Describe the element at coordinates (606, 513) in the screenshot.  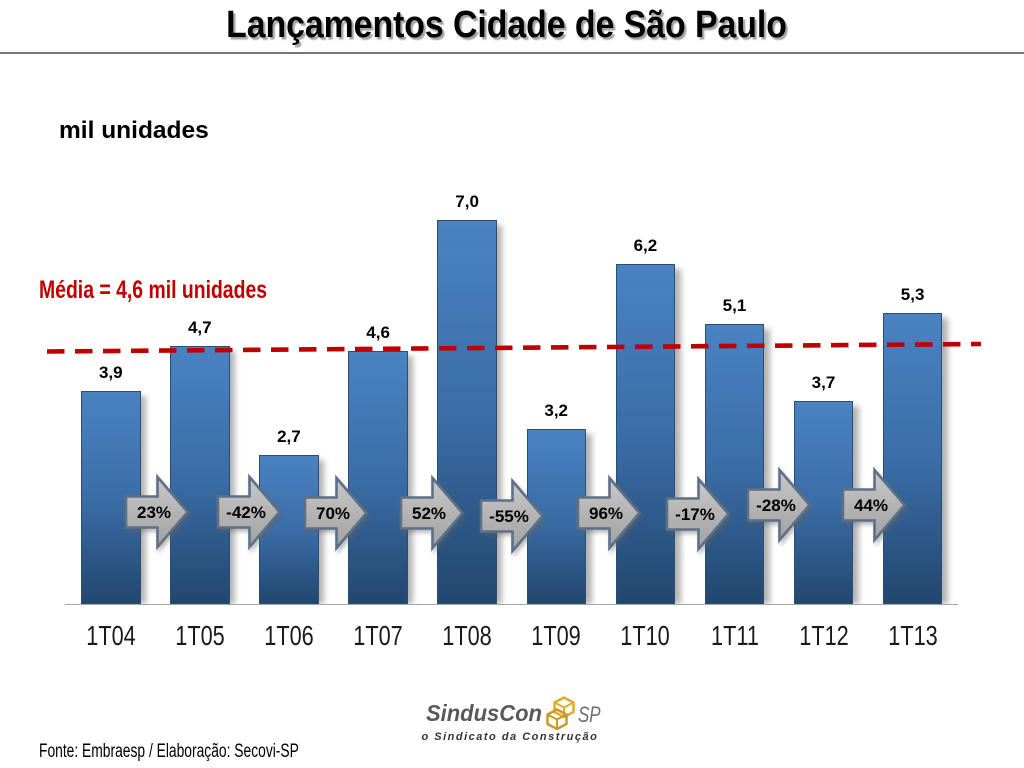
I see `svg-text: 96%` at that location.